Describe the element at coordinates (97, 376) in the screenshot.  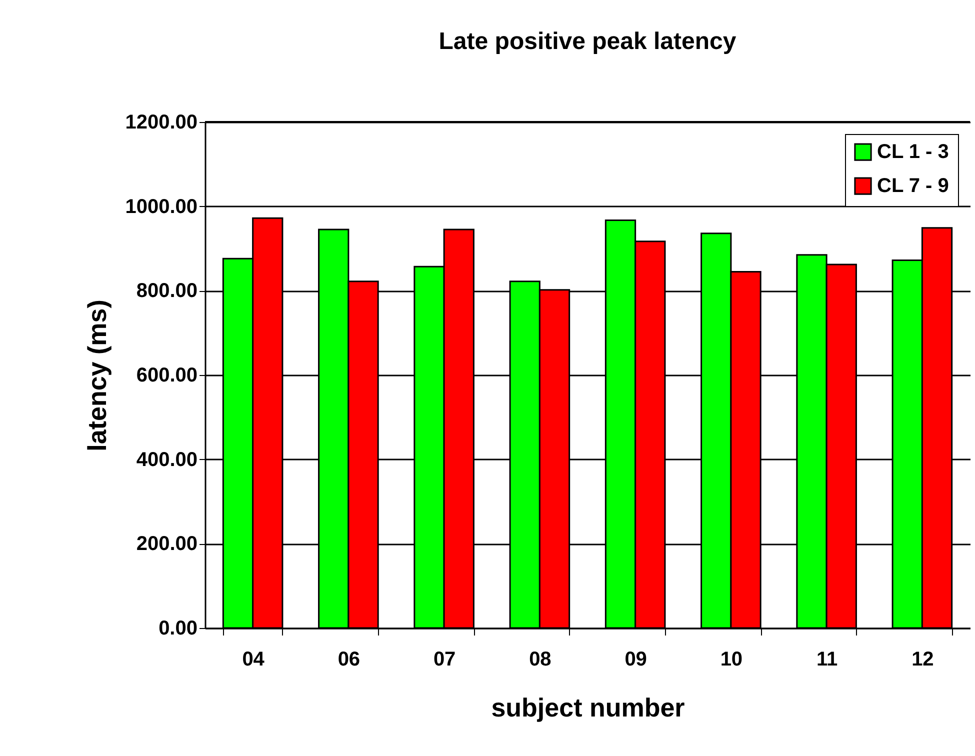
I see `y-axis-title: latency (ms)` at that location.